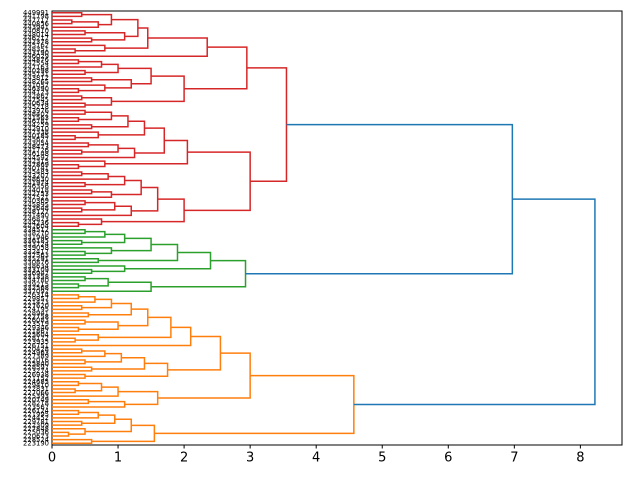  Describe the element at coordinates (36, 368) in the screenshot. I see `leaf-label: 228597` at that location.